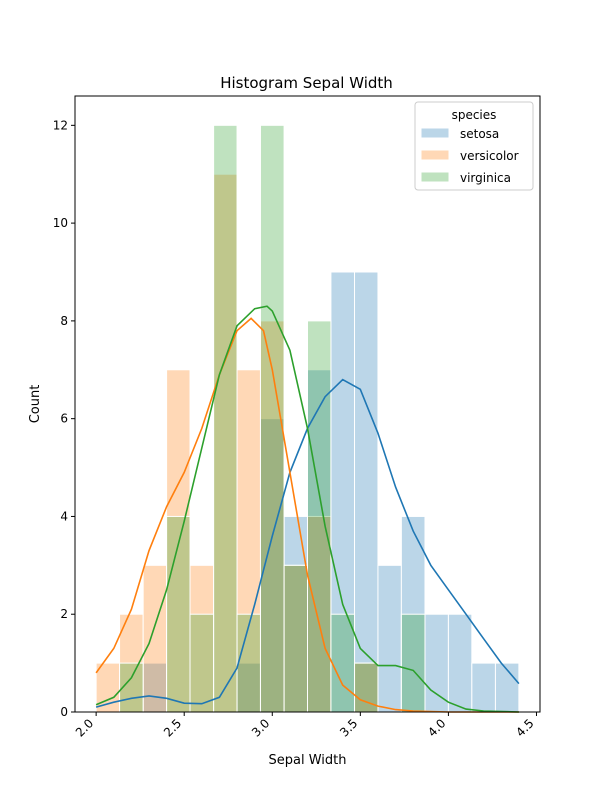  I want to click on y-tick-label: 12, so click(60, 125).